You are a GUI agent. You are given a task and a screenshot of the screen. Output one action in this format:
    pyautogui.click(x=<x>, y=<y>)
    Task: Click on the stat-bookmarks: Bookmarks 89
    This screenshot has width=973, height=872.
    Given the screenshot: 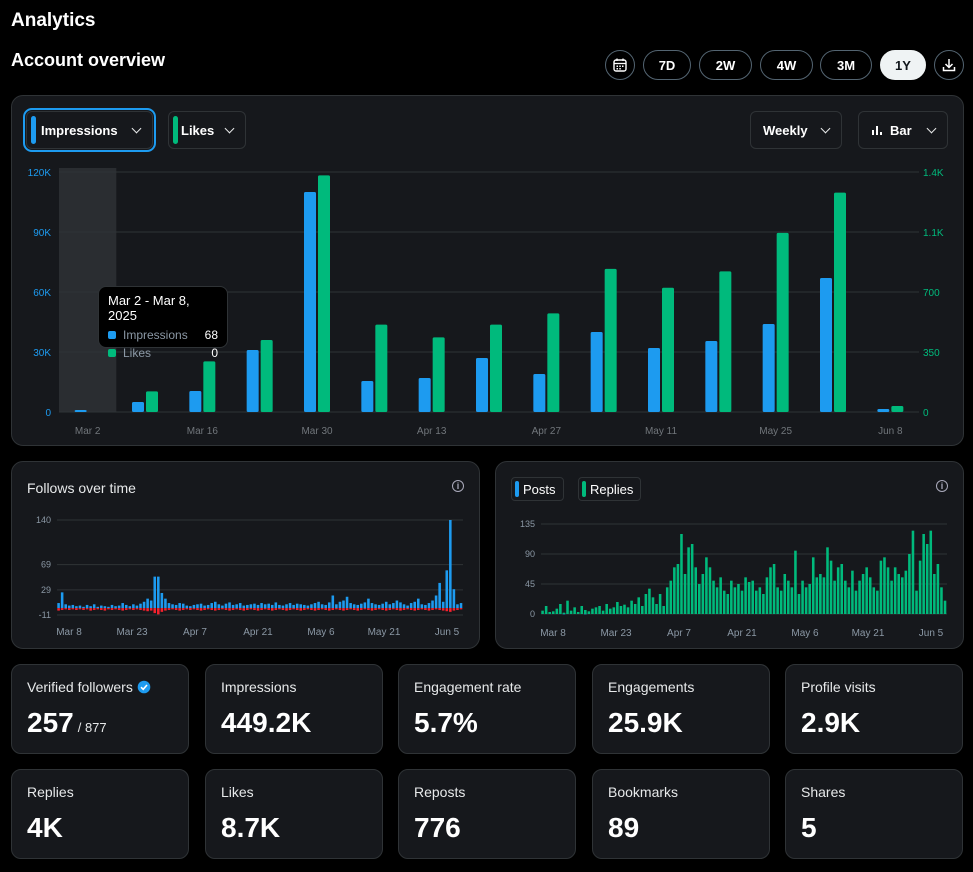 What is the action you would take?
    pyautogui.click(x=681, y=814)
    